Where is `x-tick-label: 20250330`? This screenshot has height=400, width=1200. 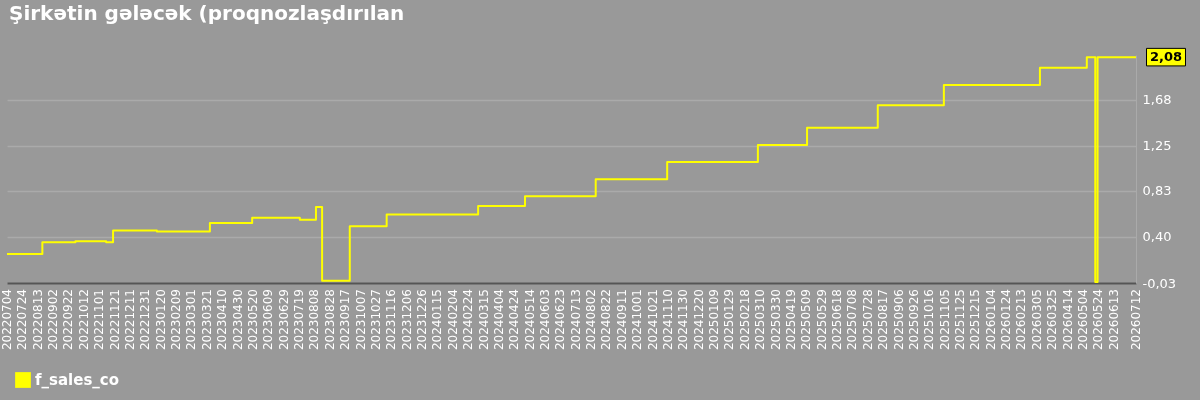 x-tick-label: 20250330 is located at coordinates (775, 320).